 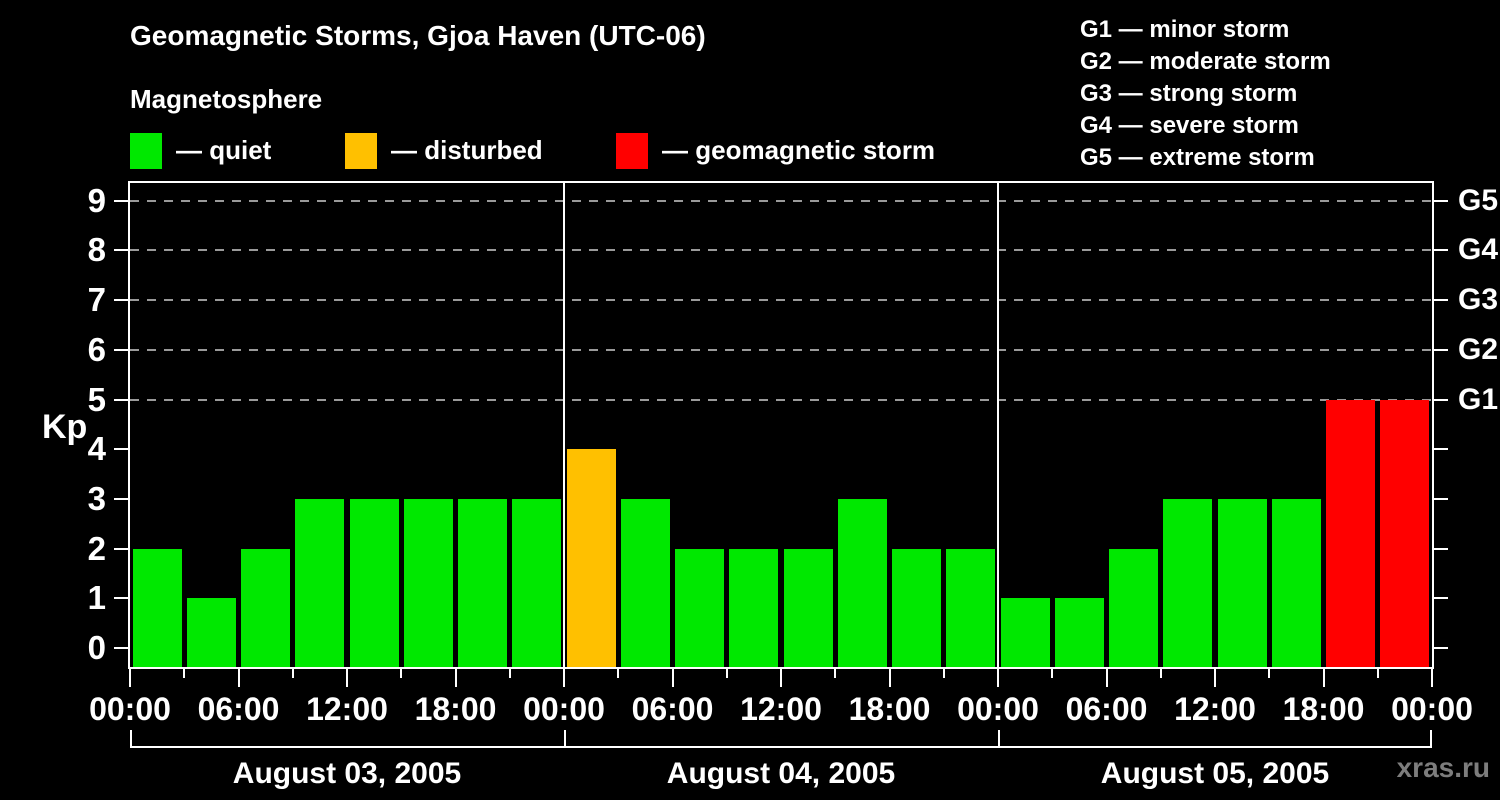 What do you see at coordinates (96, 548) in the screenshot?
I see `y-tick-label: 2` at bounding box center [96, 548].